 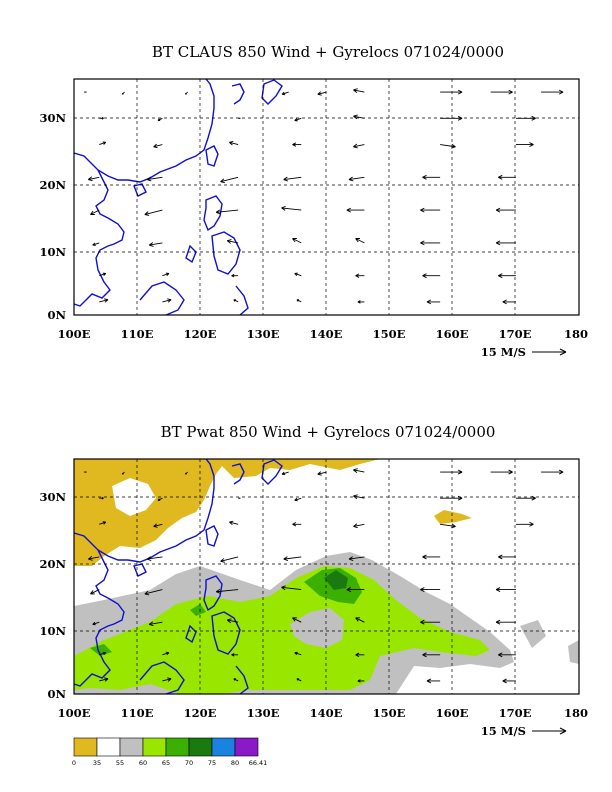 What do you see at coordinates (453, 517) in the screenshot?
I see `pwat-fill-dry-patch` at bounding box center [453, 517].